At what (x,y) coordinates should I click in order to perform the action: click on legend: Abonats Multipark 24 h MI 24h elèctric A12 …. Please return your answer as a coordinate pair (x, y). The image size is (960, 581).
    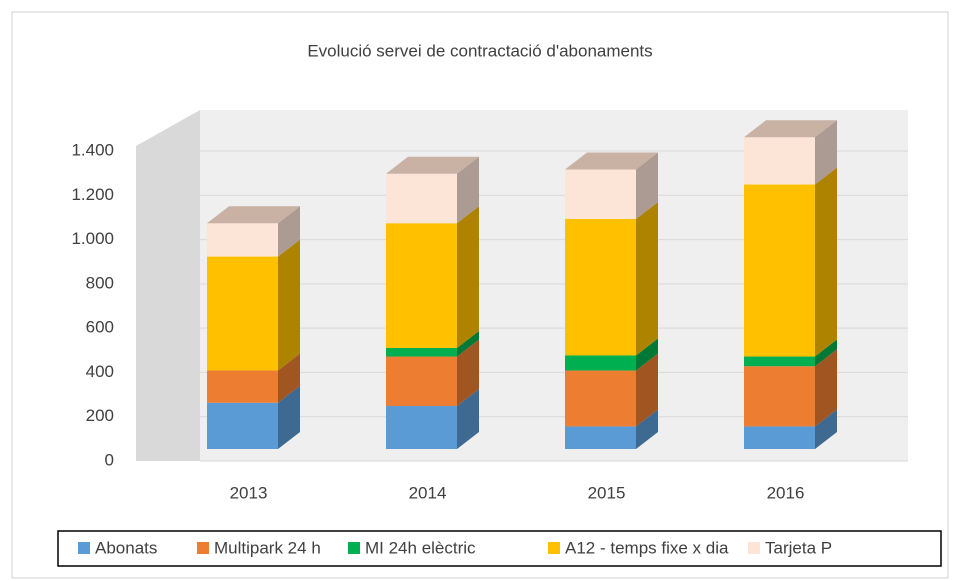
    Looking at the image, I should click on (455, 547).